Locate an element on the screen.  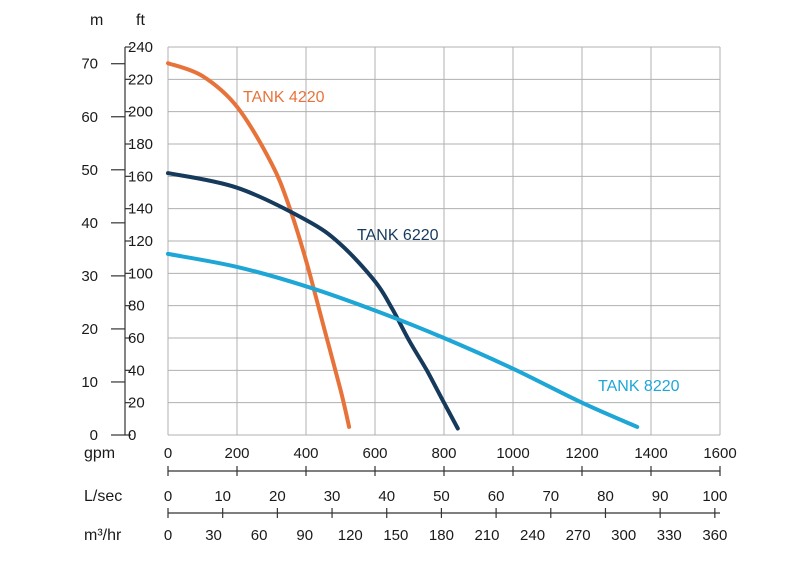
series-label-tank-6220: TANK 6220 is located at coordinates (398, 235).